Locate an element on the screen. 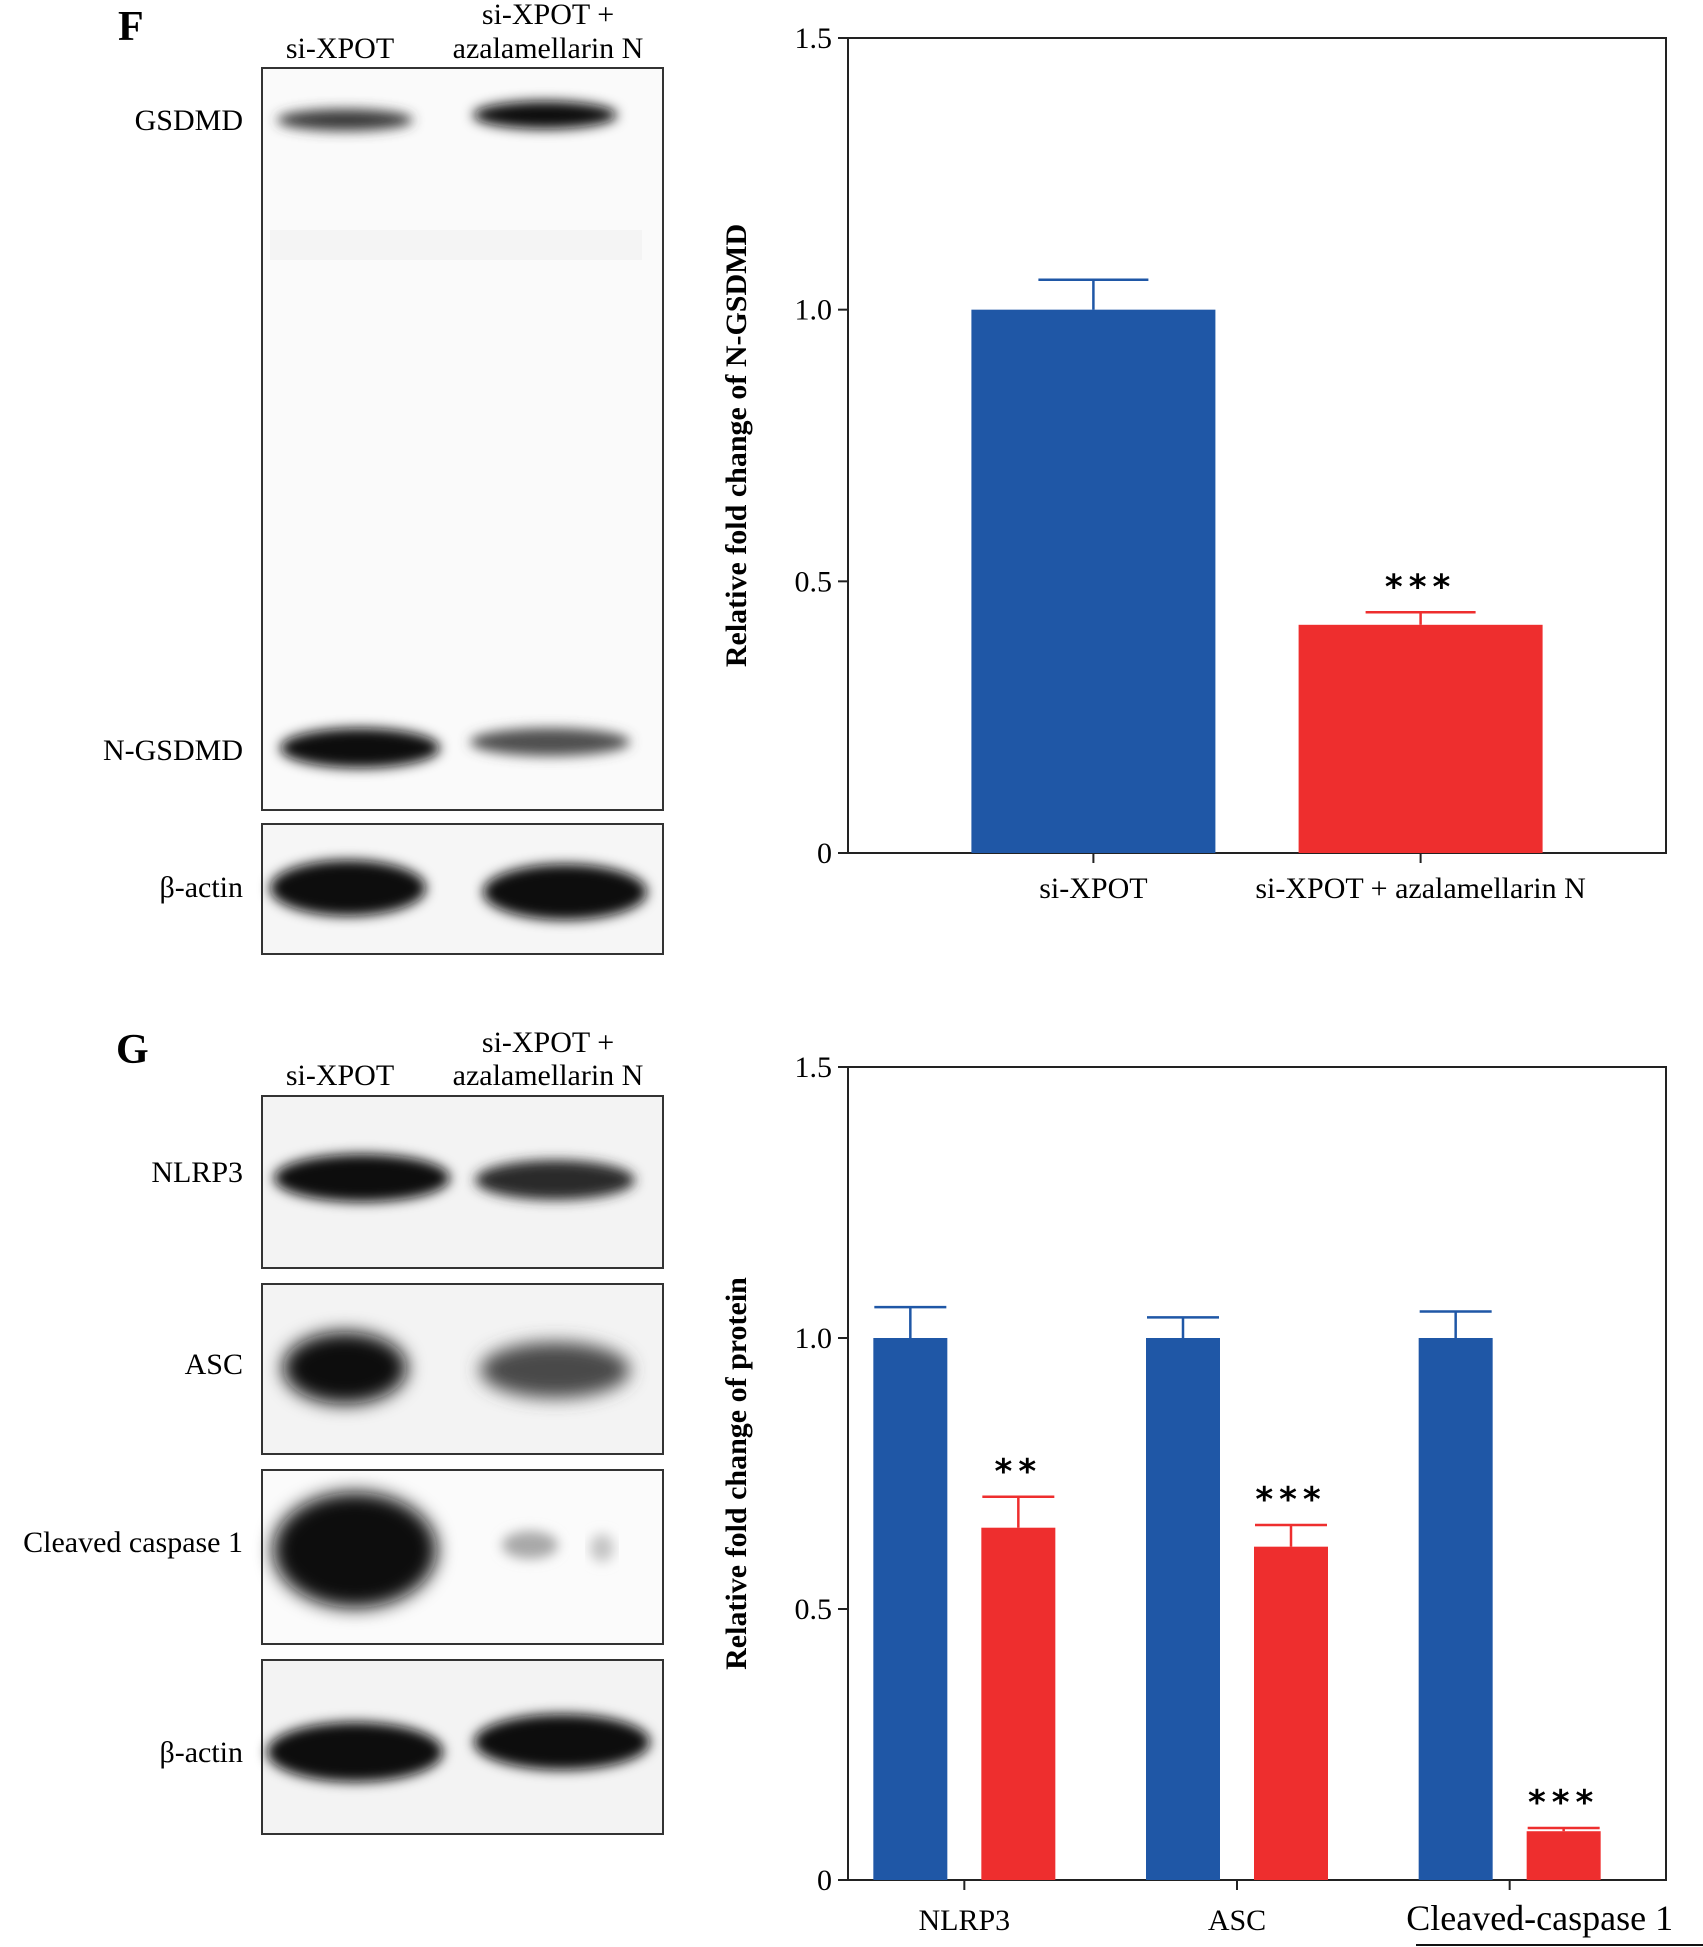 The width and height of the screenshot is (1703, 1947). x-category-label: si-XPOT is located at coordinates (1093, 888).